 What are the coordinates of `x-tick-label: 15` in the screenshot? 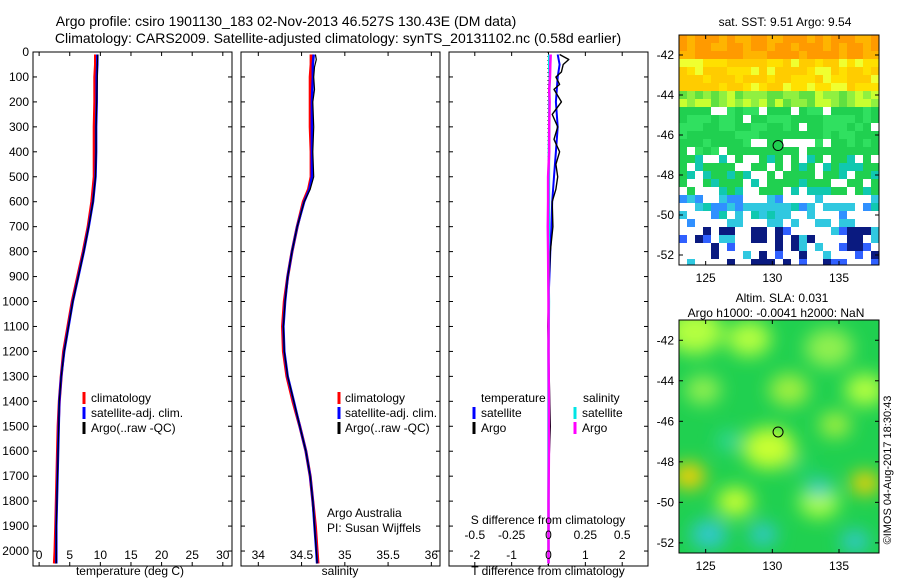 It's located at (131, 555).